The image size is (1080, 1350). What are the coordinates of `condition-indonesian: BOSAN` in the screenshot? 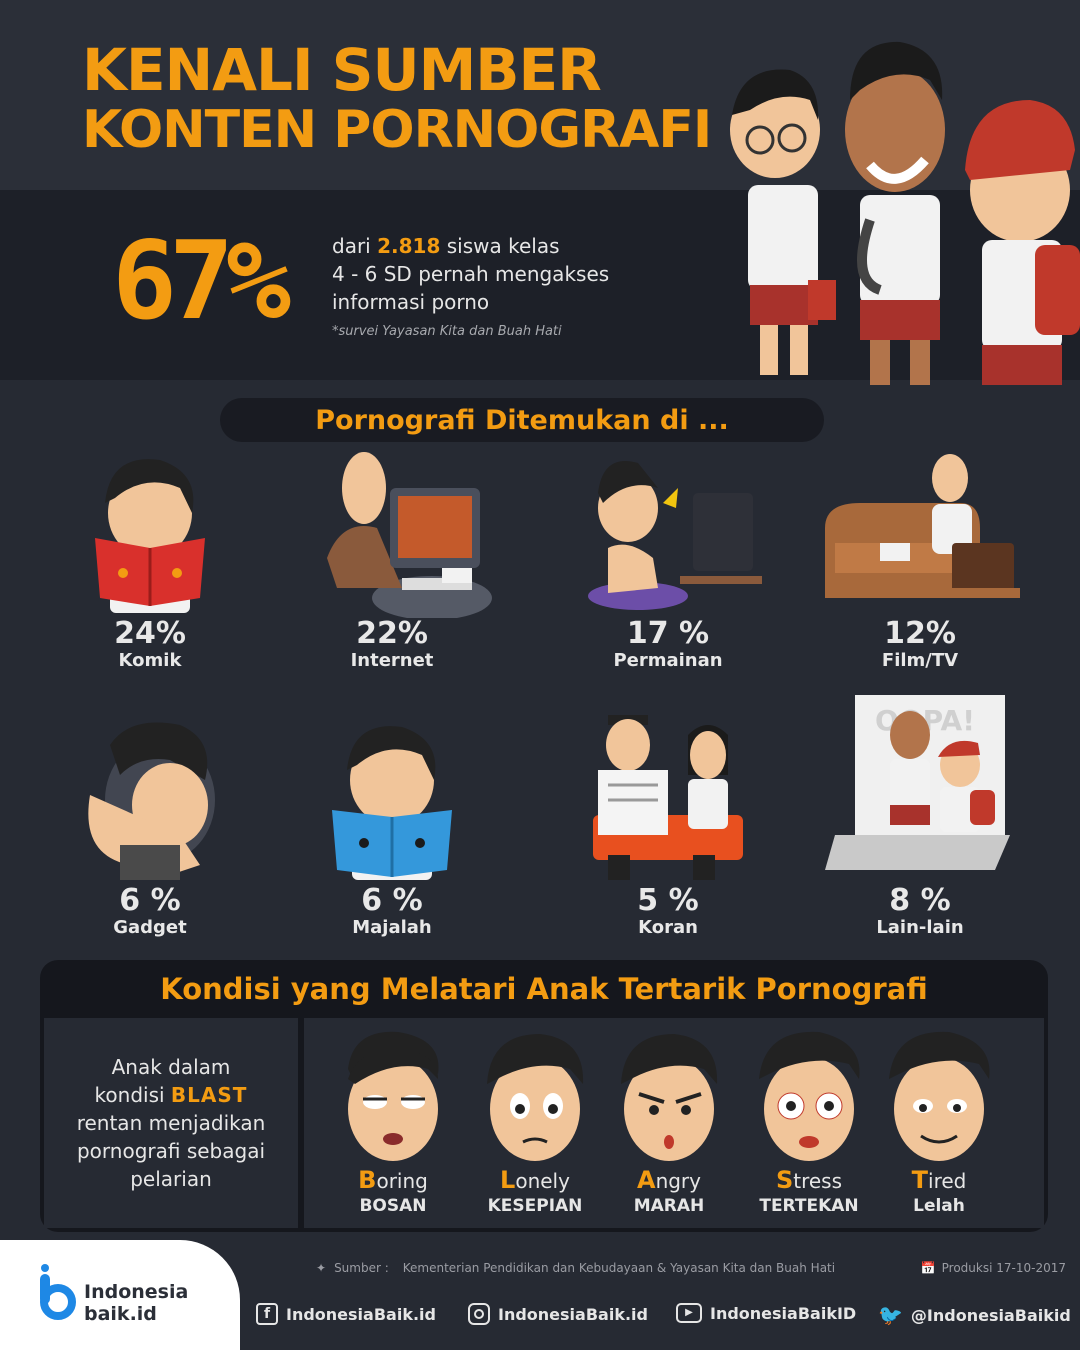 It's located at (393, 1206).